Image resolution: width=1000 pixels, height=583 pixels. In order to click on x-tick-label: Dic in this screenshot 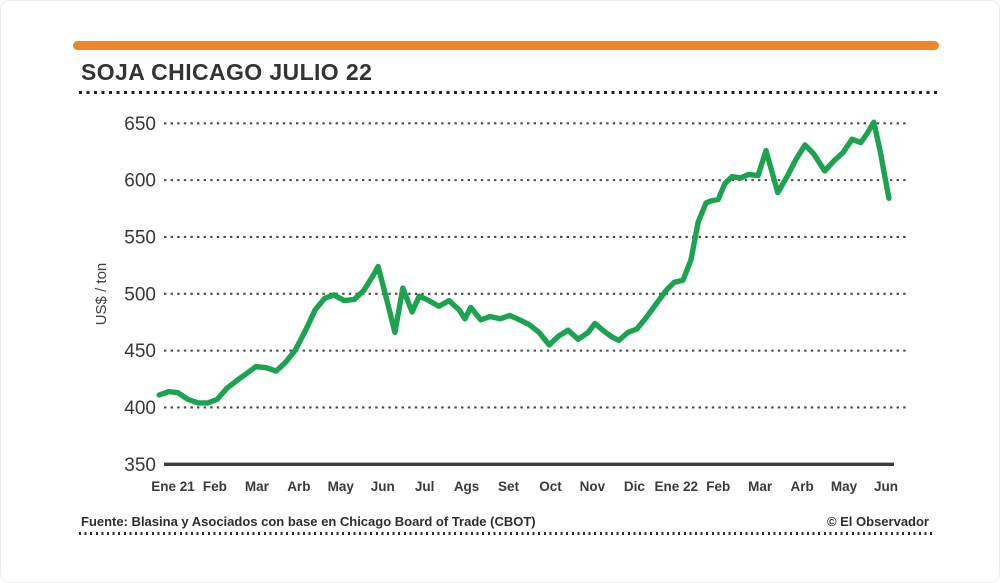, I will do `click(635, 486)`.